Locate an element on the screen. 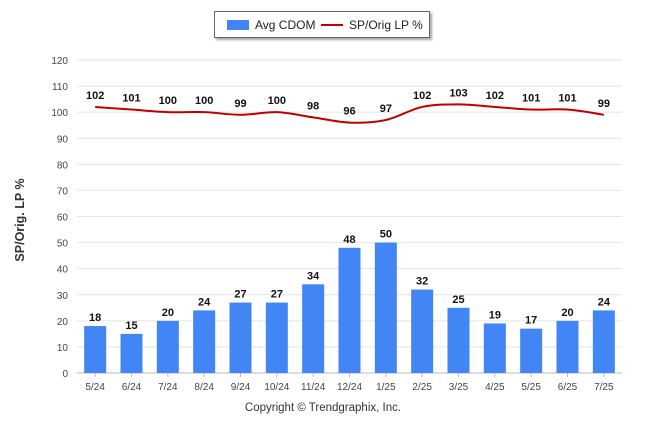 This screenshot has height=434, width=646. y-tick-label: 50 is located at coordinates (63, 244).